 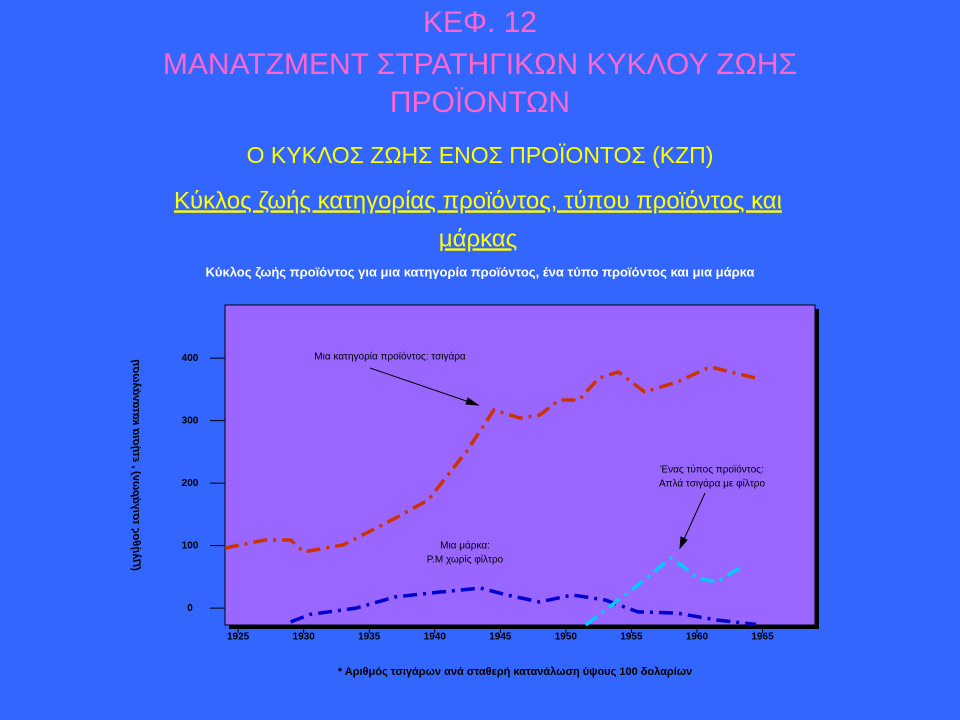 I want to click on y-tick-label: 400, so click(x=190, y=358).